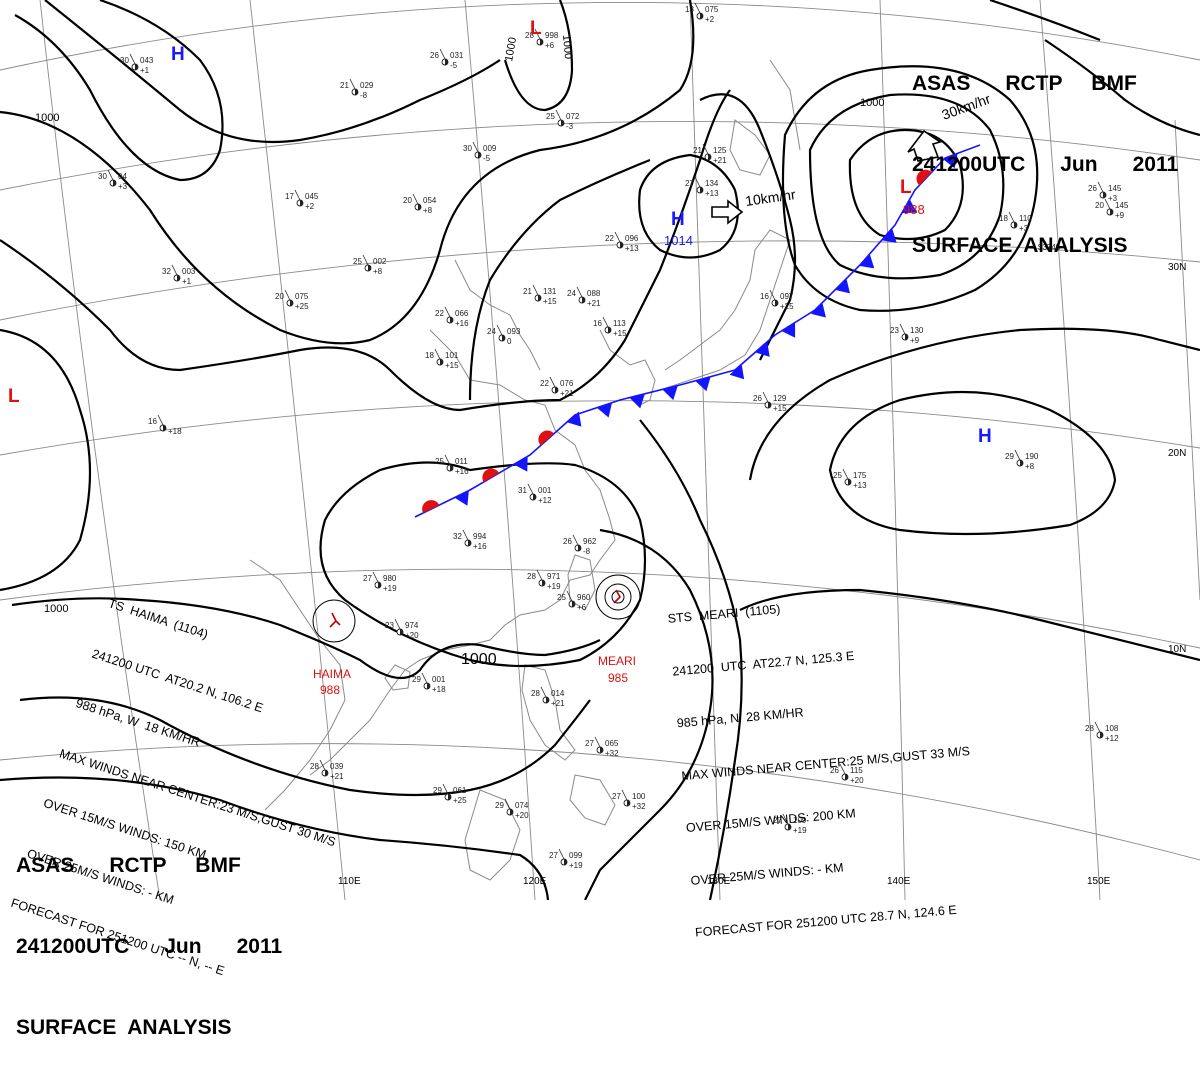  Describe the element at coordinates (147, 60) in the screenshot. I see `station-pressure: 043` at that location.